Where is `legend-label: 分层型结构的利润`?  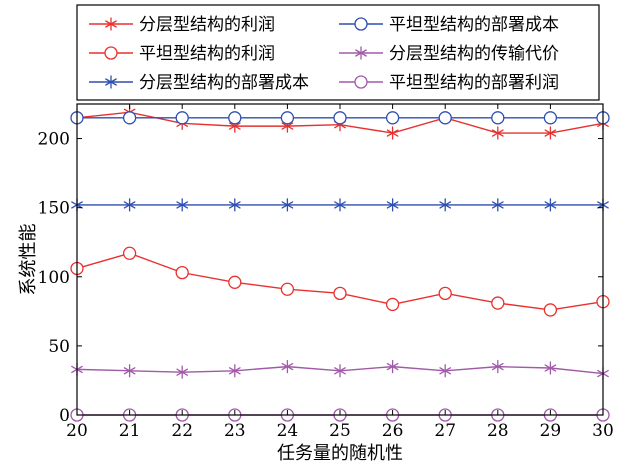 legend-label: 分层型结构的利润 is located at coordinates (207, 25).